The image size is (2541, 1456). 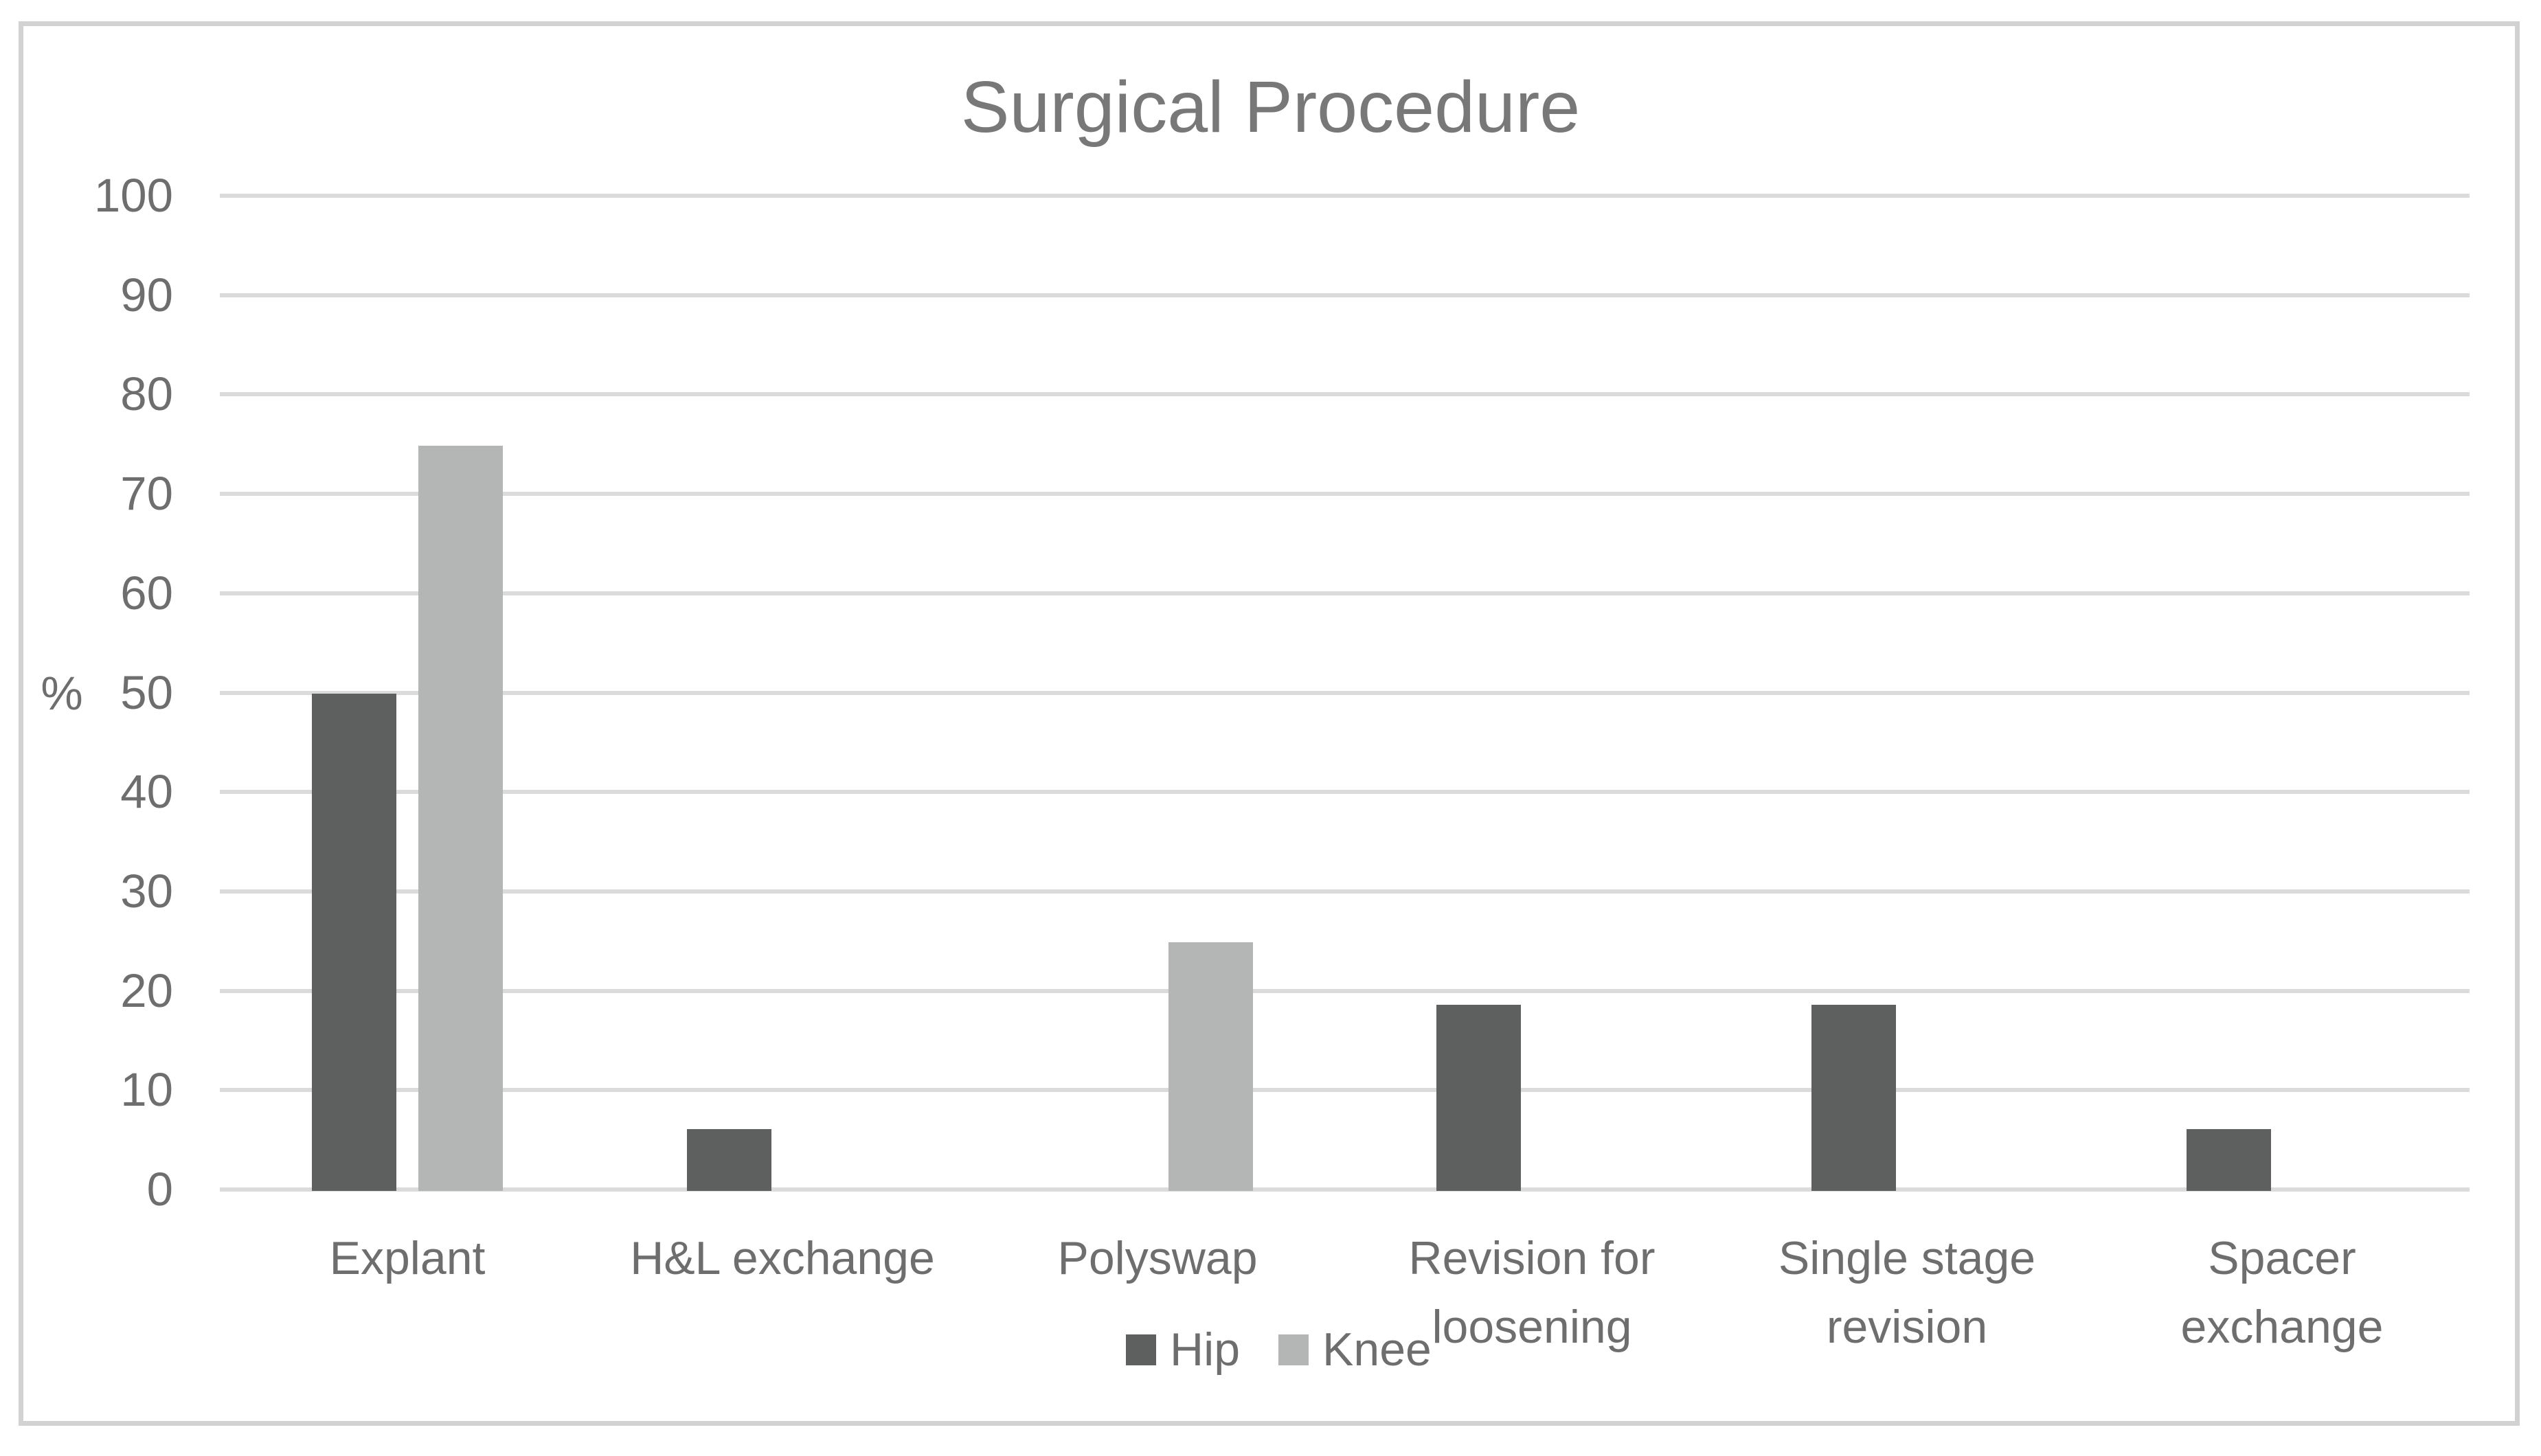 I want to click on legend-item-knee: Knee, so click(x=1355, y=1349).